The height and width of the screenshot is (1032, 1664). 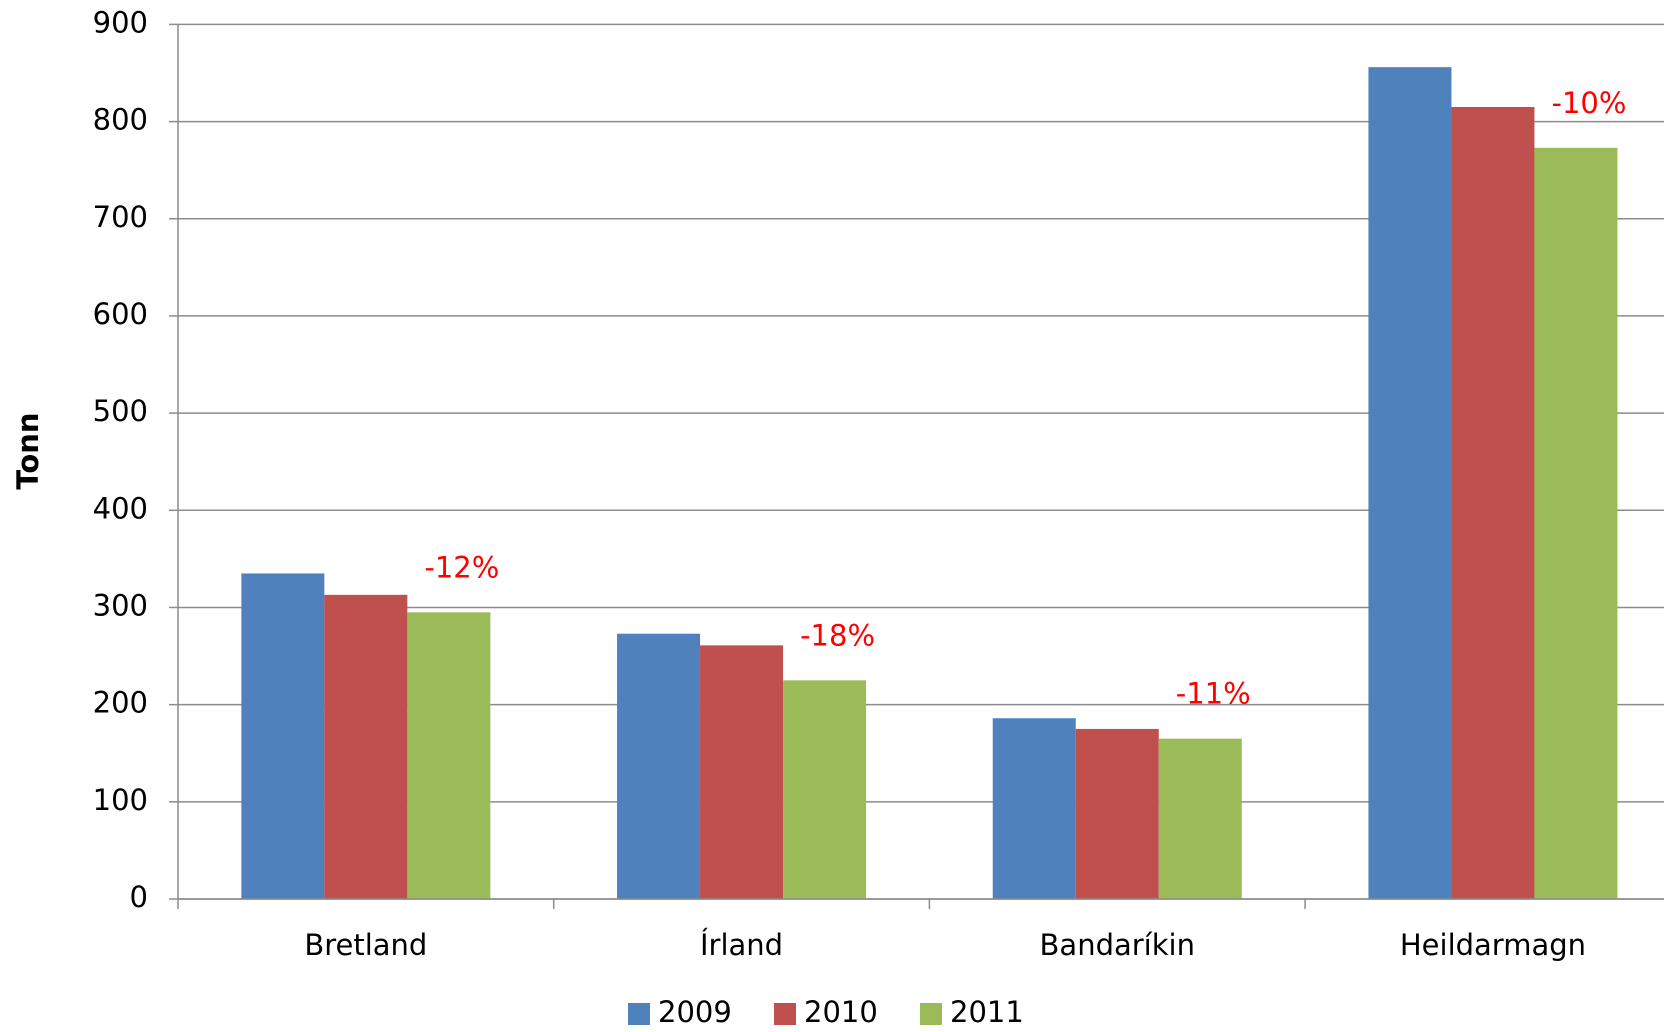 What do you see at coordinates (1213, 694) in the screenshot?
I see `annotation: -11%` at bounding box center [1213, 694].